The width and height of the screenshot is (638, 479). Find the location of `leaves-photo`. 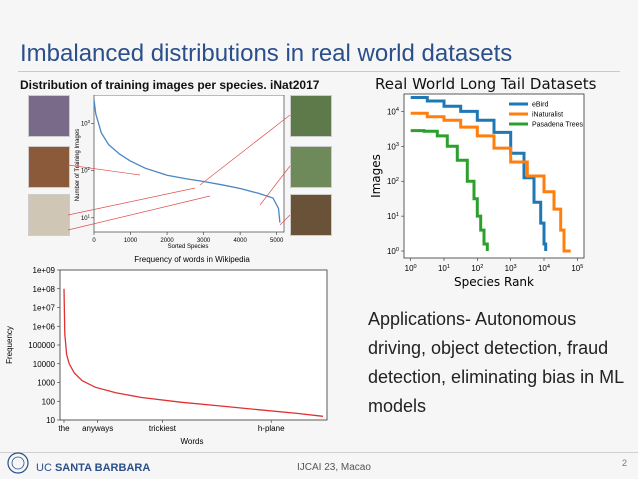

leaves-photo is located at coordinates (311, 116).